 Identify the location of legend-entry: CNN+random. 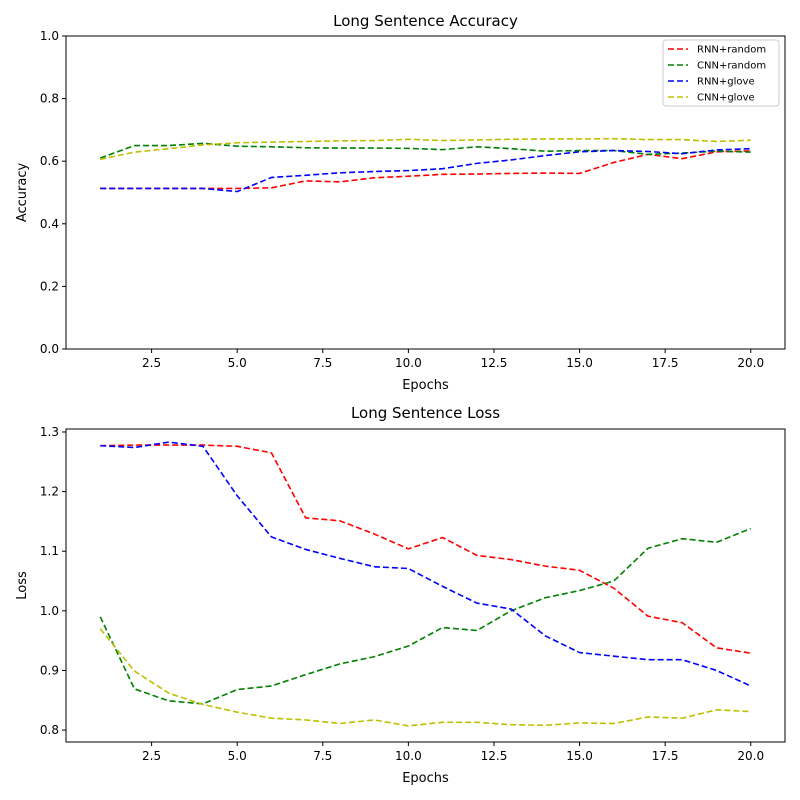
(731, 66).